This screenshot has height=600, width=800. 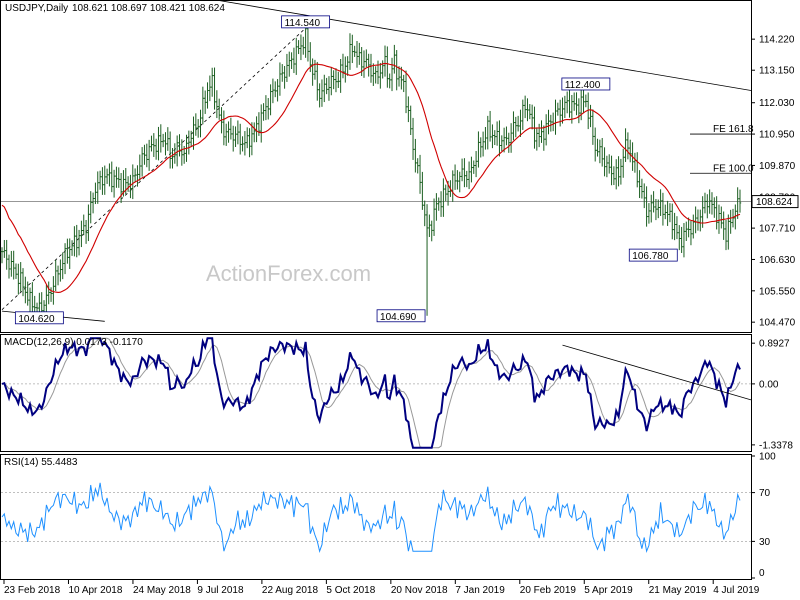 I want to click on x-tick-label: 9 Jul 2018, so click(x=220, y=590).